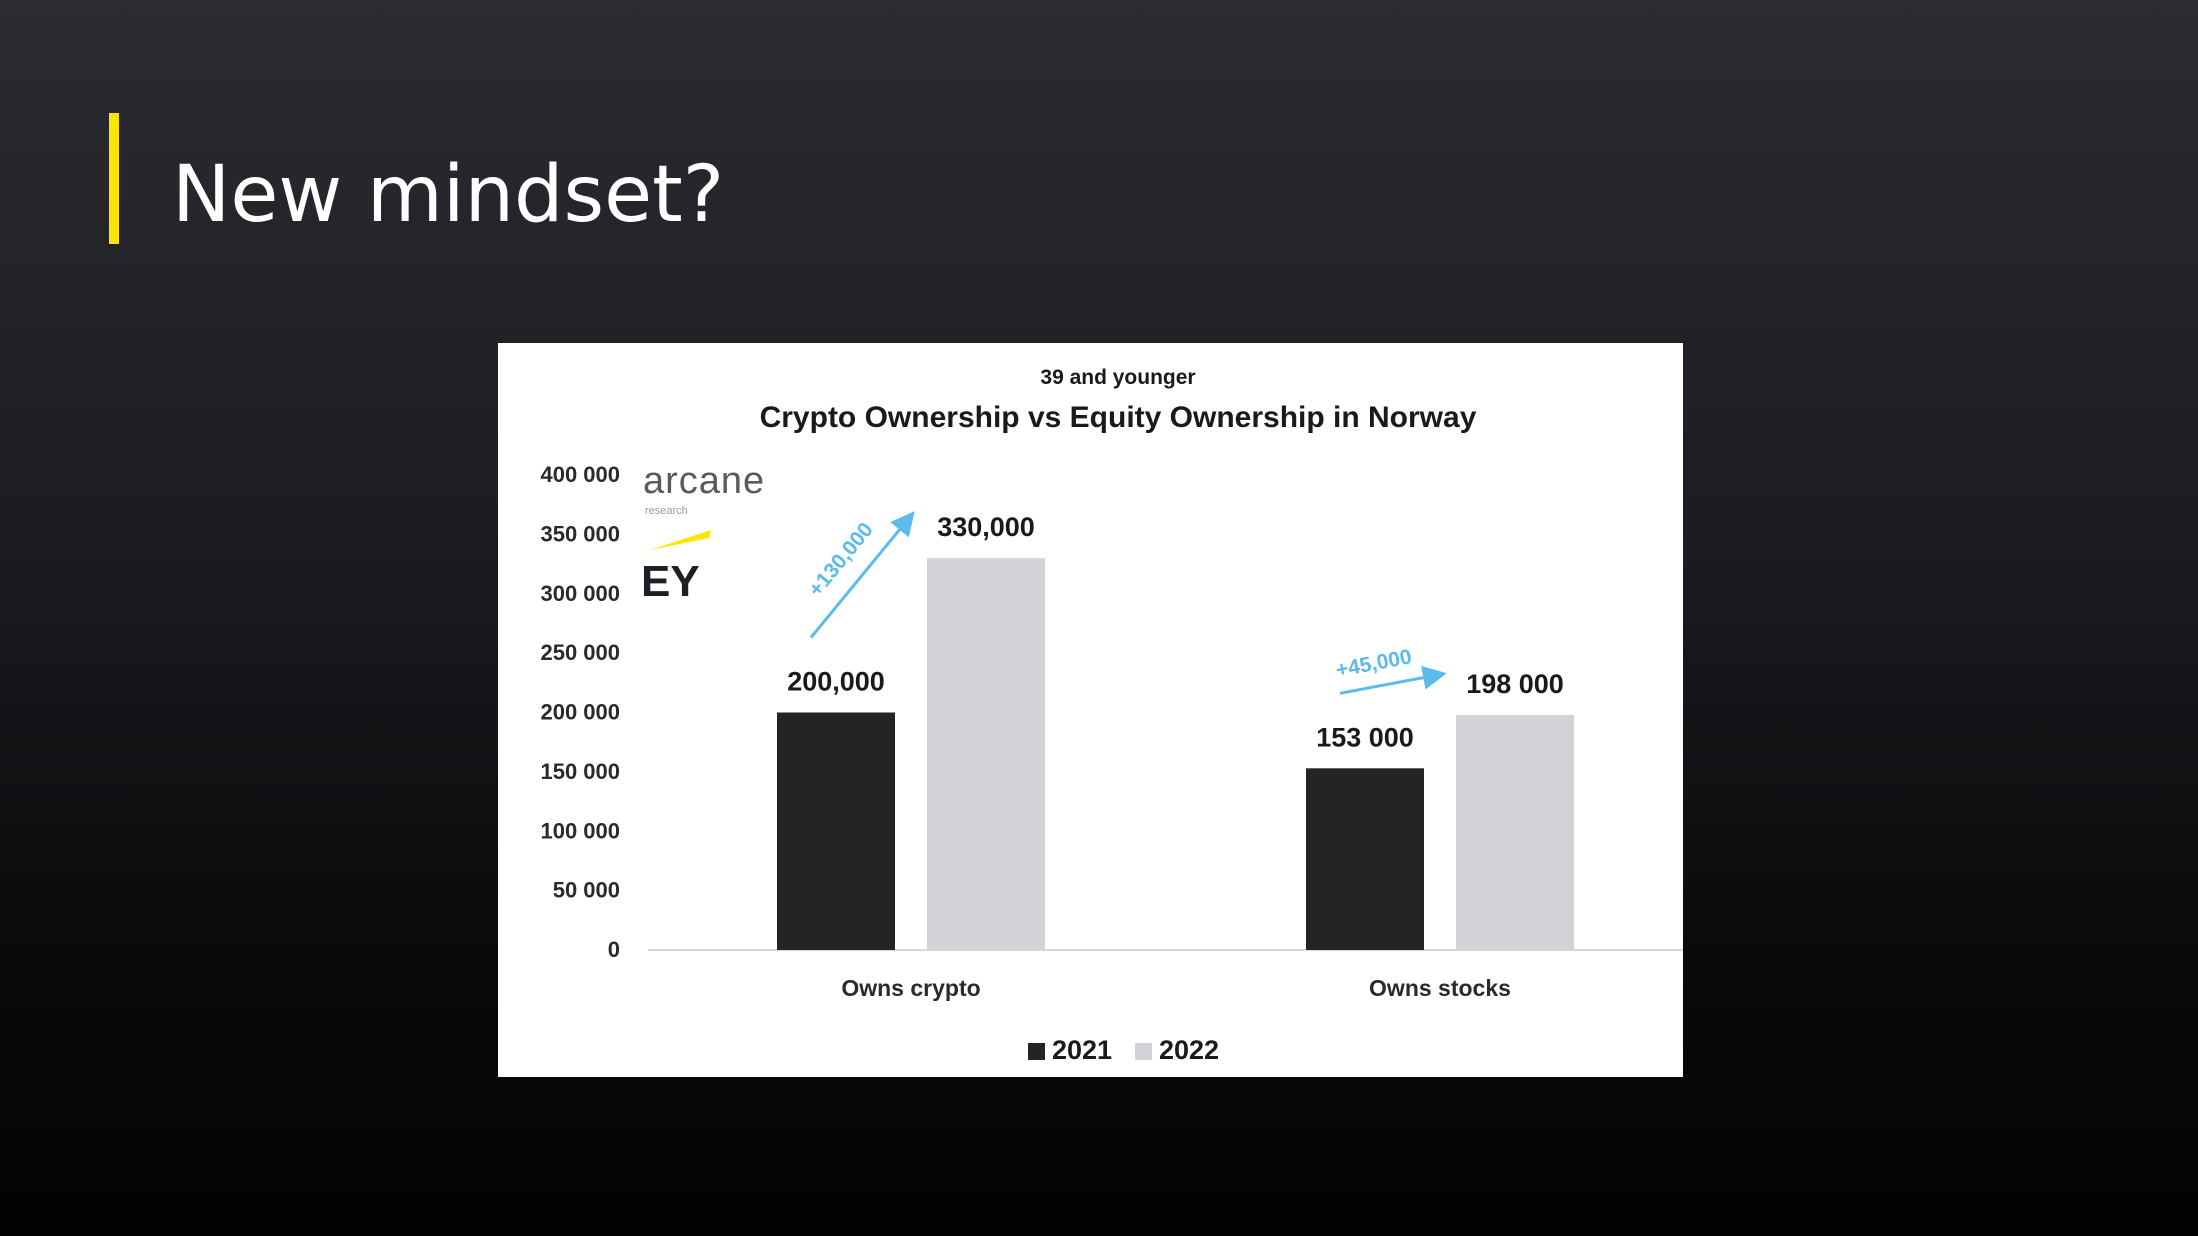 This screenshot has width=2198, height=1236. What do you see at coordinates (1117, 377) in the screenshot?
I see `chart-subtitle: 39 and younger` at bounding box center [1117, 377].